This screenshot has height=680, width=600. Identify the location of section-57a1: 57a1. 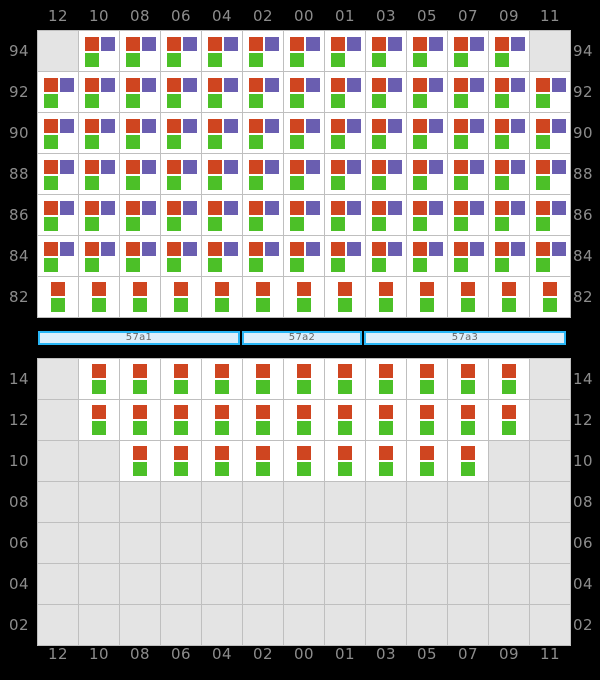
(139, 338).